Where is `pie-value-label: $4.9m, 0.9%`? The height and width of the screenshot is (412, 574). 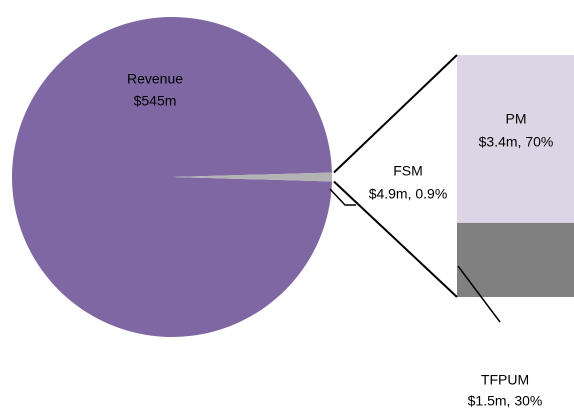
pie-value-label: $4.9m, 0.9% is located at coordinates (408, 194).